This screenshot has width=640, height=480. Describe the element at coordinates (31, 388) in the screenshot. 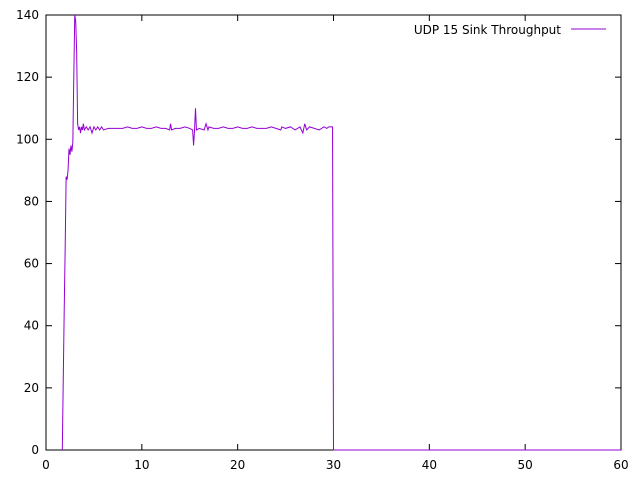

I see `y-tick-label-20: 20` at that location.